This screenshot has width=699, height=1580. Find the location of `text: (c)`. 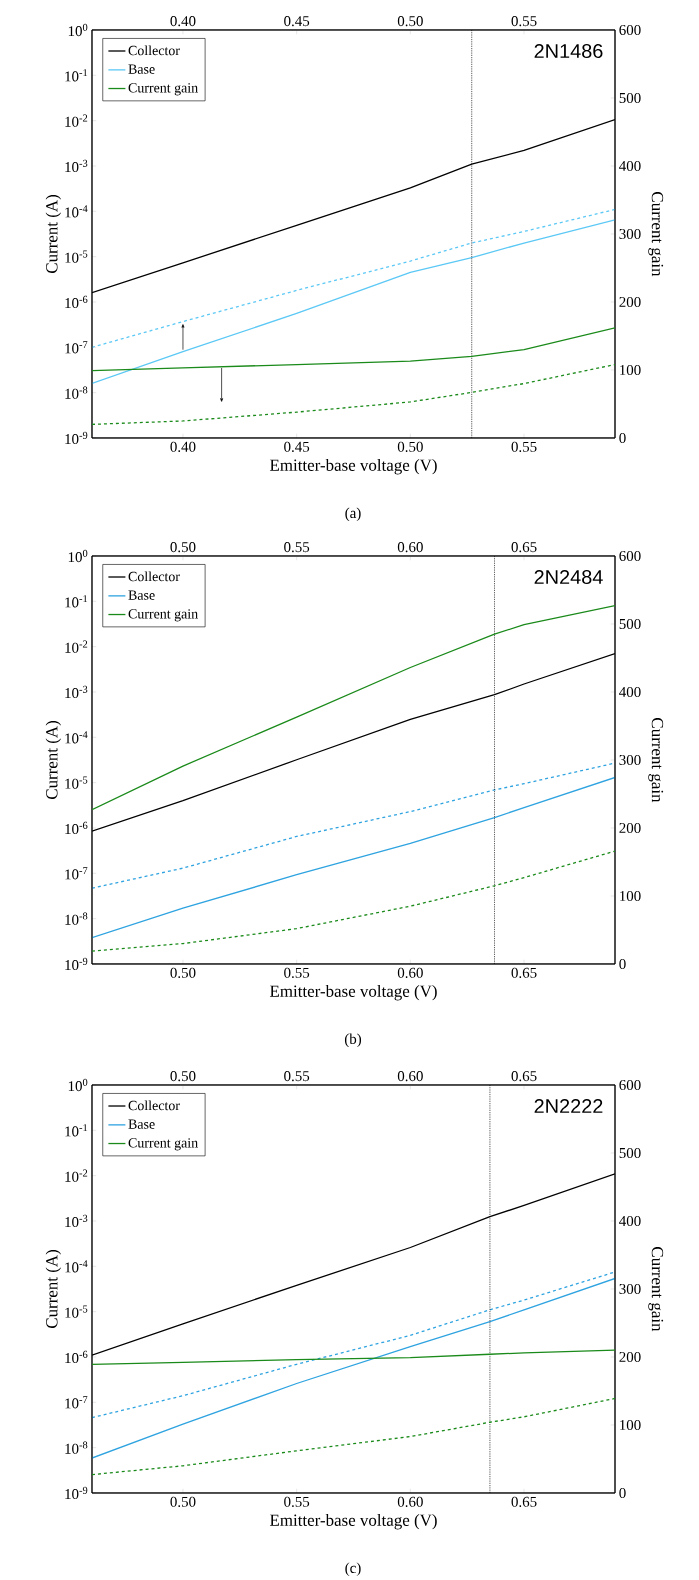

text: (c) is located at coordinates (353, 1569).